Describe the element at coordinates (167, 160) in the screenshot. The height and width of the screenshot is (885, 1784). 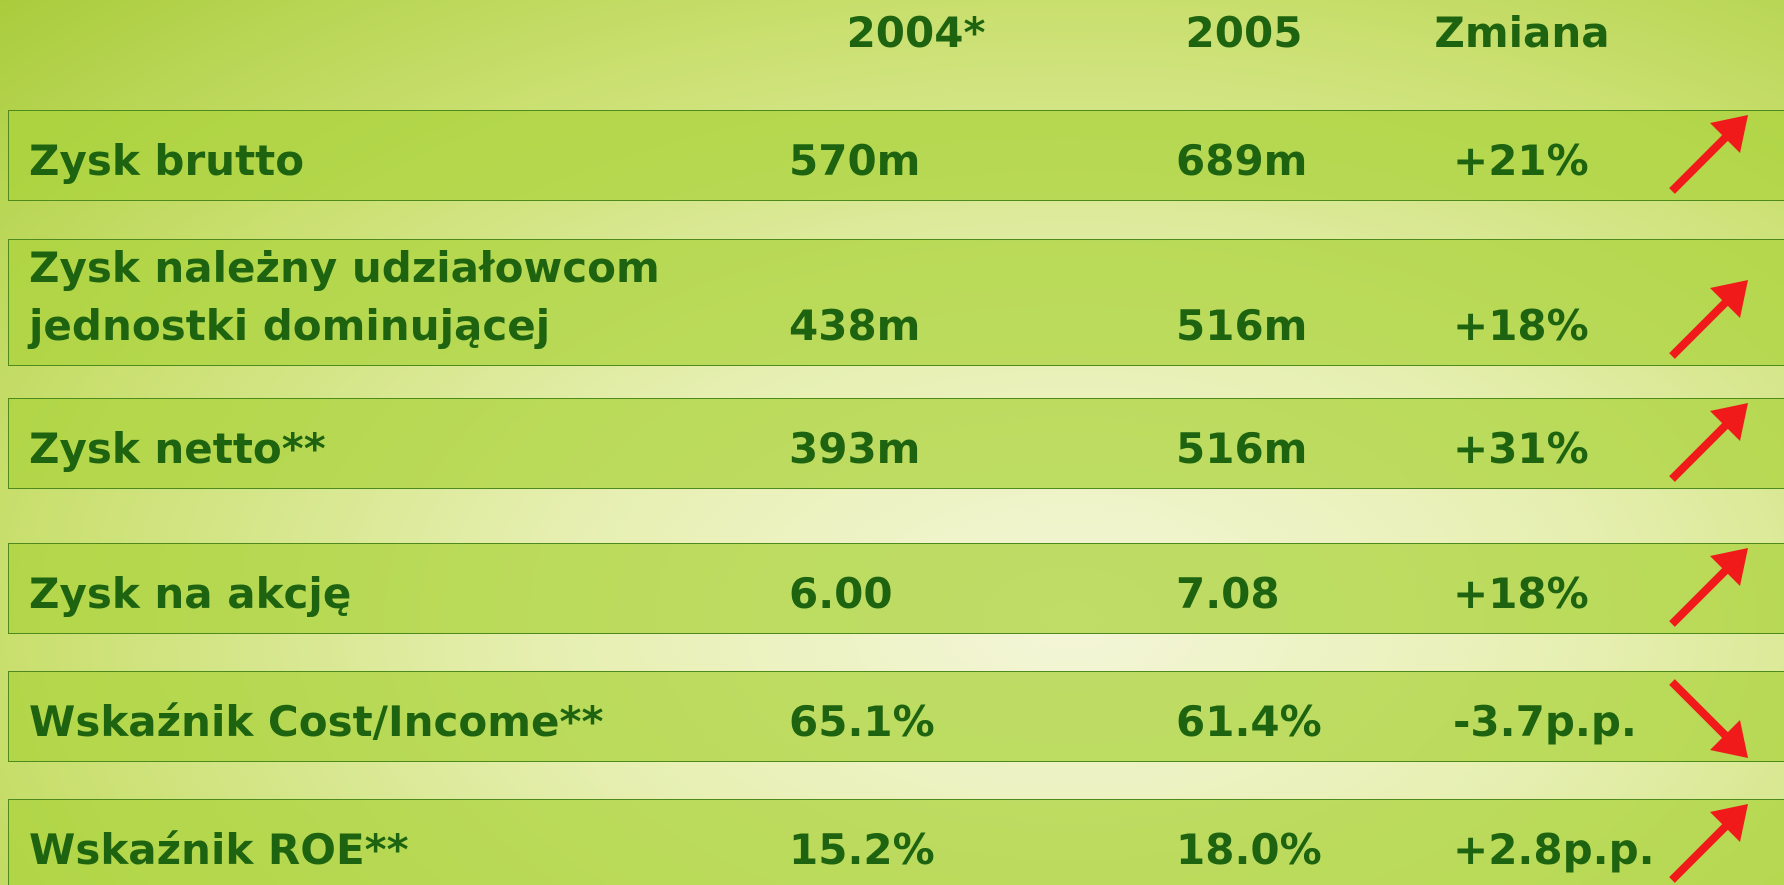
I see `row-label: Zysk brutto` at that location.